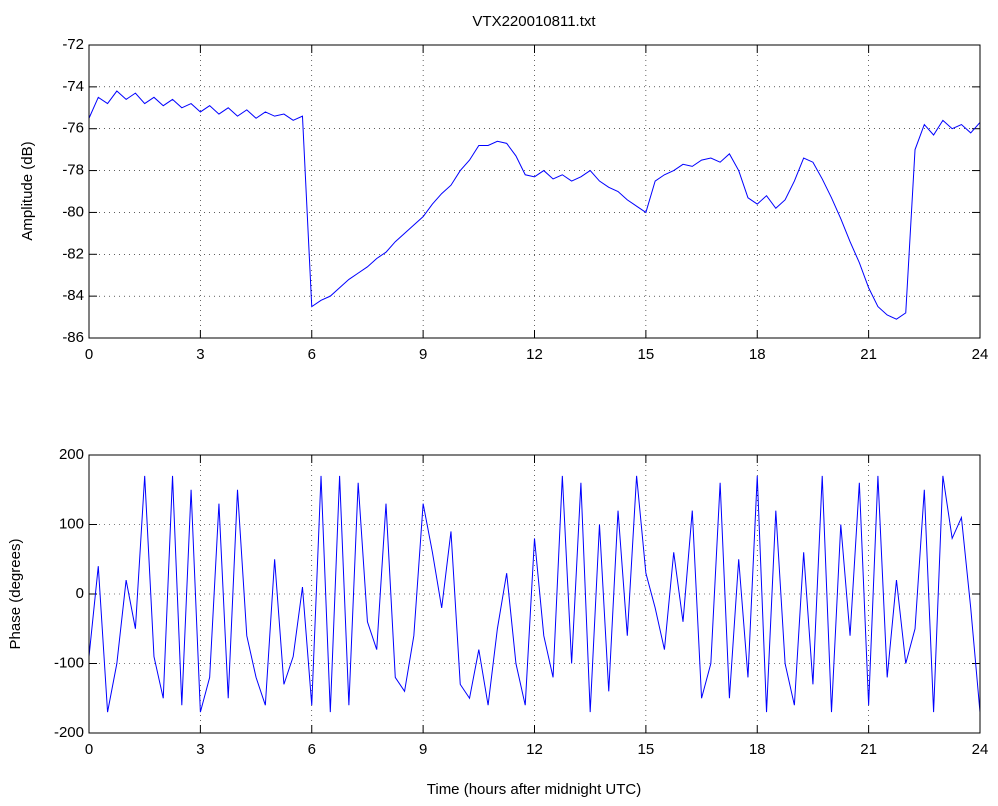  Describe the element at coordinates (73, 211) in the screenshot. I see `y-tick-label: -80` at that location.